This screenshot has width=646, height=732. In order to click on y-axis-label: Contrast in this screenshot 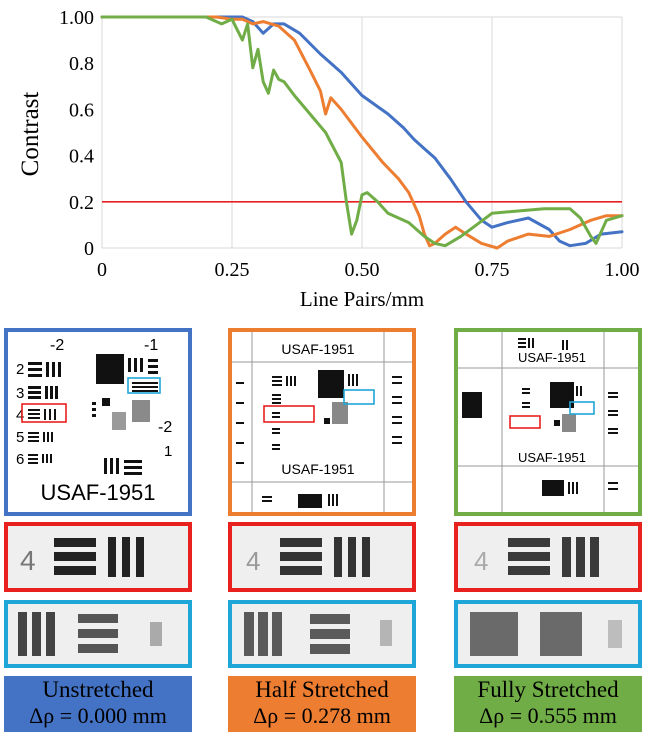, I will do `click(30, 134)`.